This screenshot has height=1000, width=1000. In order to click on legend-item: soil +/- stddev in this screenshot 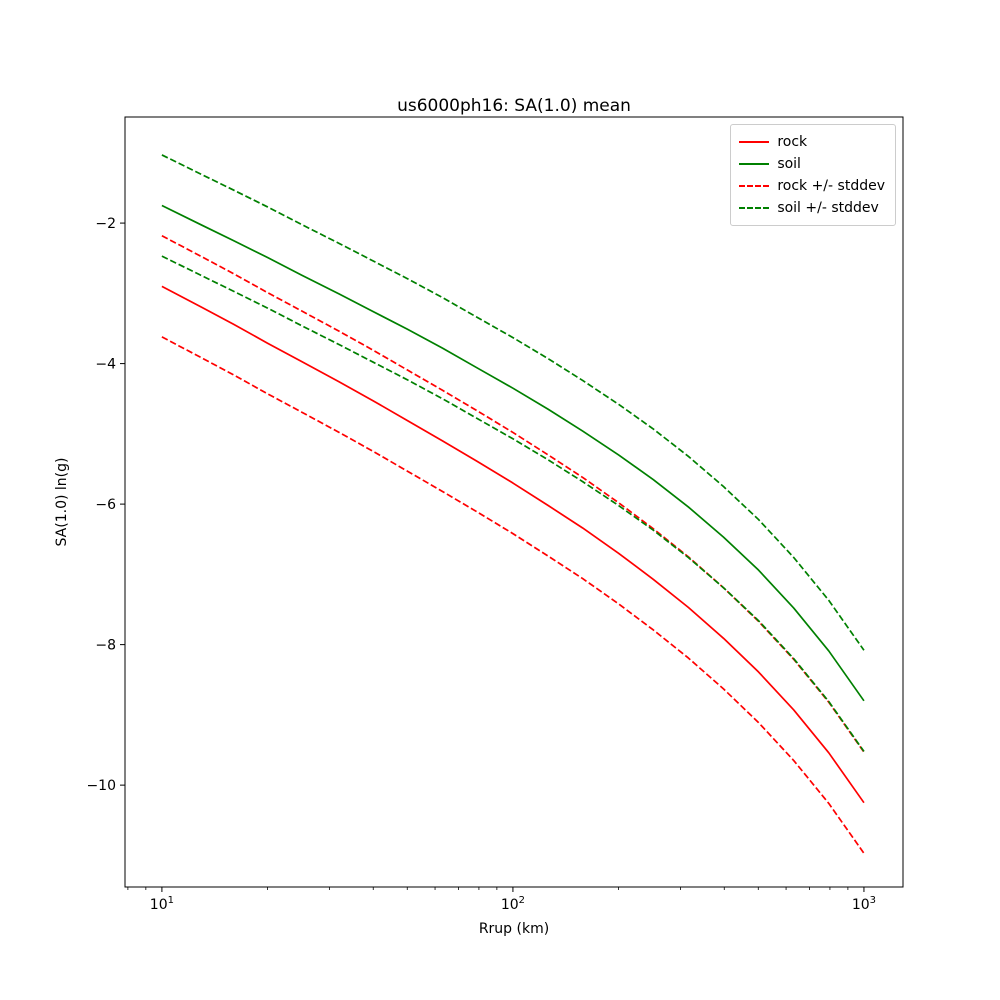, I will do `click(812, 208)`.